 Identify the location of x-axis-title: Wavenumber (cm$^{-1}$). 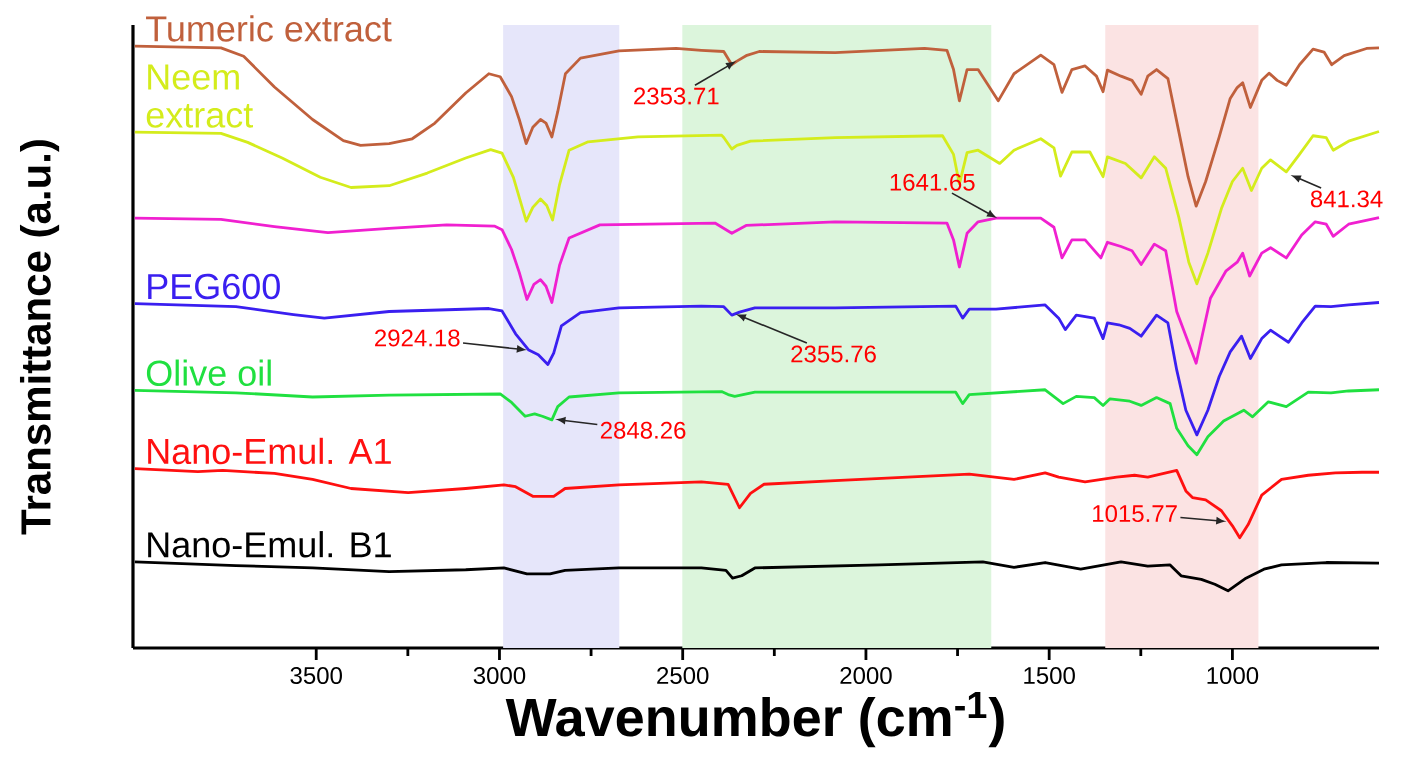
(754, 720).